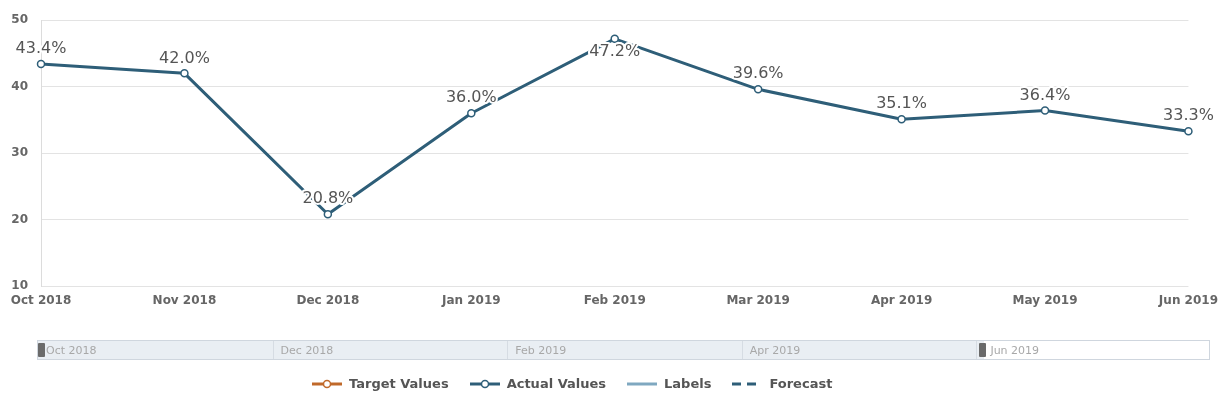 This screenshot has width=1226, height=413. Describe the element at coordinates (19, 85) in the screenshot. I see `y-tick-label: 40` at that location.